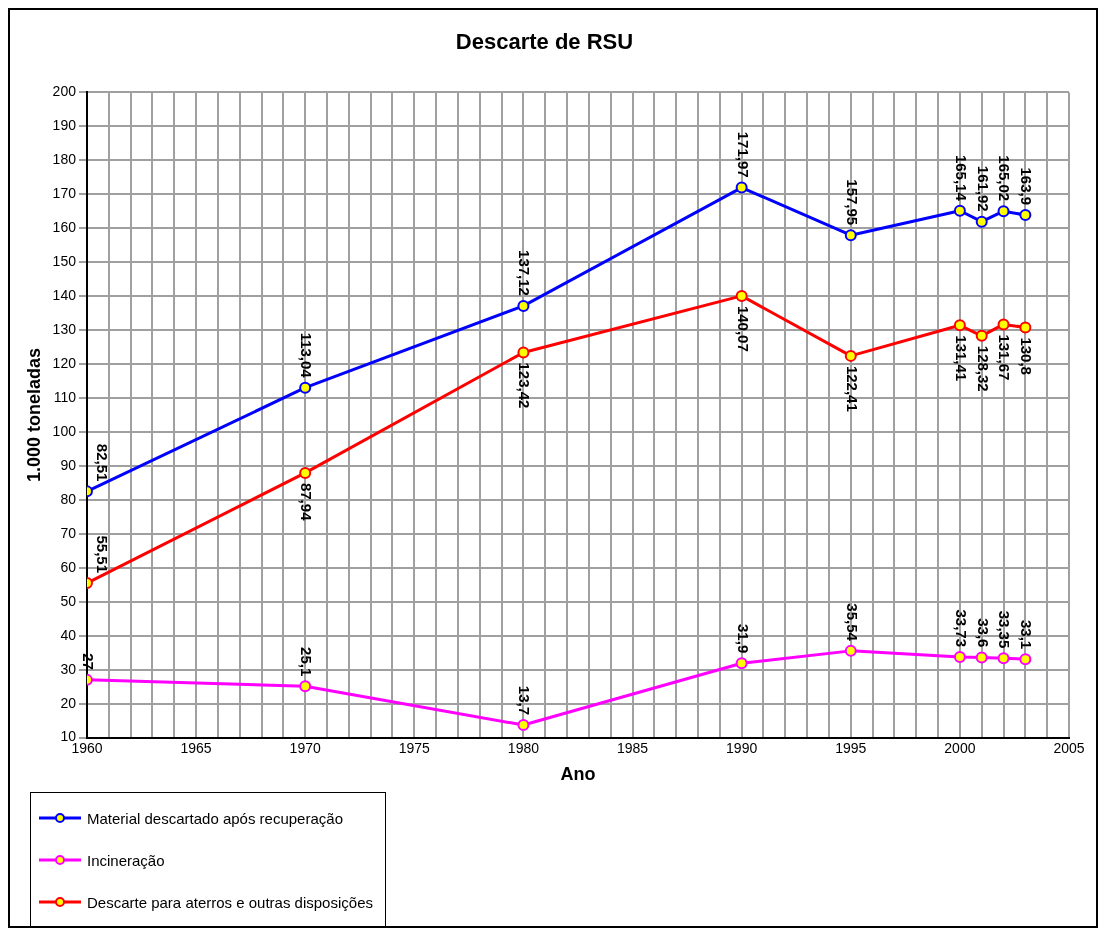 This screenshot has width=1109, height=938. I want to click on data-label: 33,1, so click(1027, 634).